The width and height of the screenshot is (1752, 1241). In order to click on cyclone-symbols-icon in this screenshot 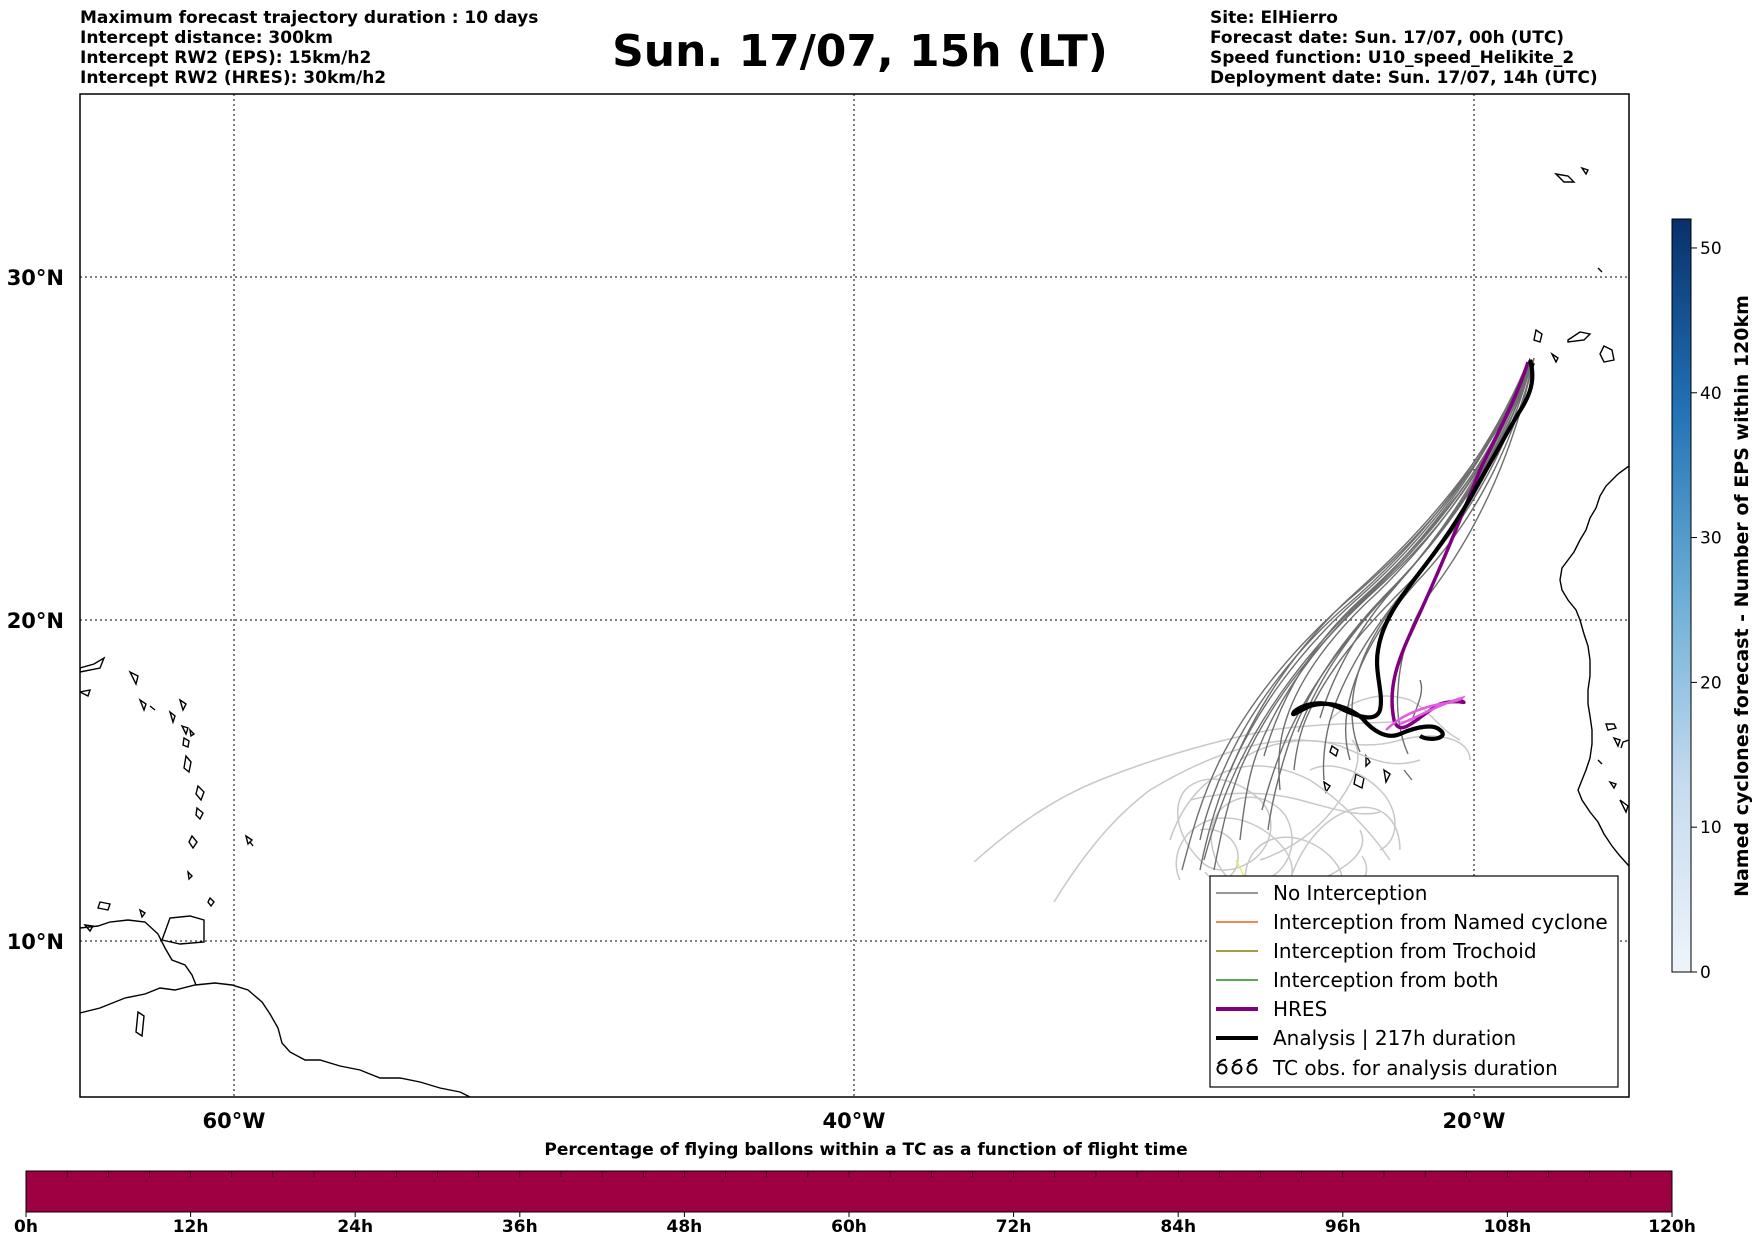, I will do `click(1237, 1066)`.